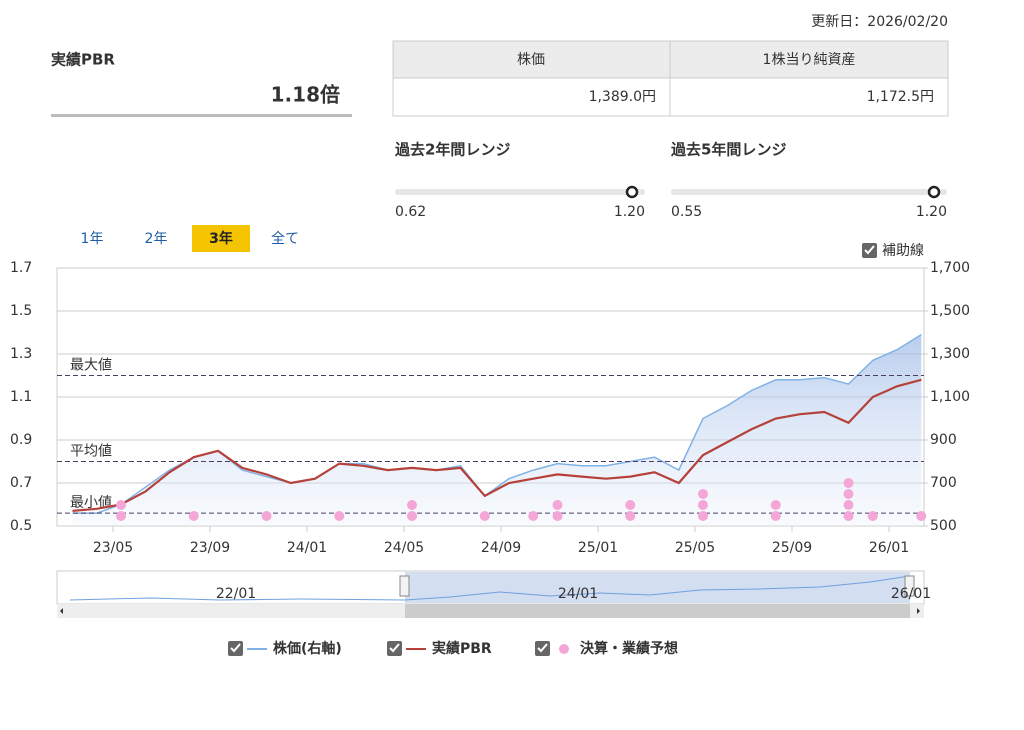 This screenshot has width=1024, height=730. What do you see at coordinates (598, 548) in the screenshot?
I see `x-tick-label: 25/01` at bounding box center [598, 548].